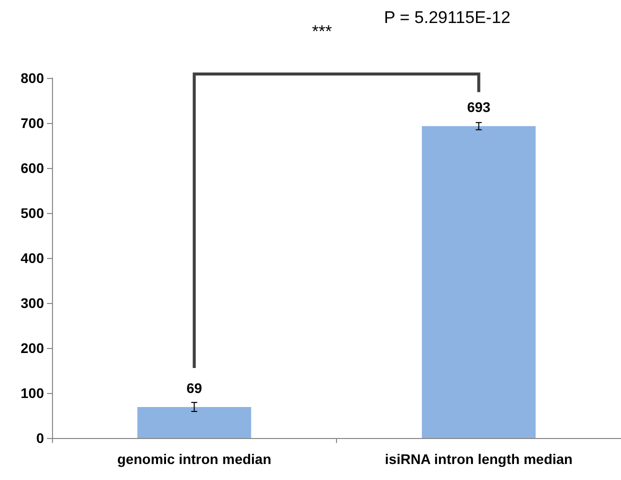 This screenshot has height=480, width=621. What do you see at coordinates (32, 393) in the screenshot?
I see `y-tick-label: 100` at bounding box center [32, 393].